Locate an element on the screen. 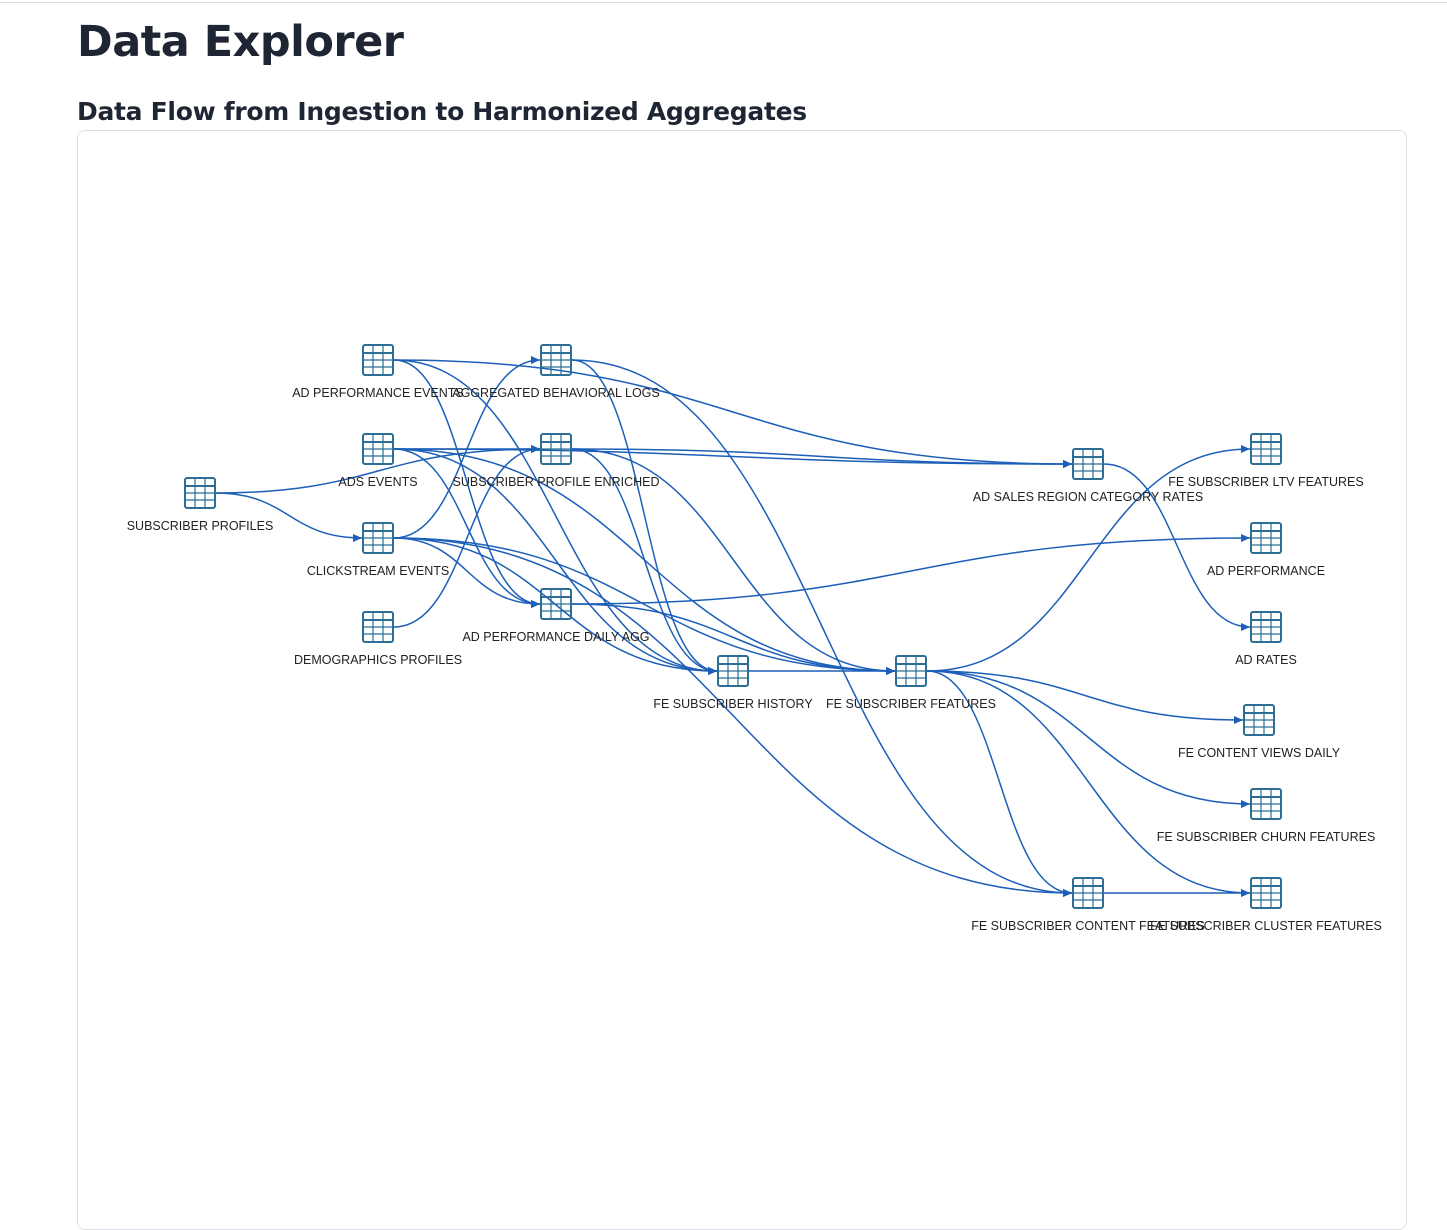 This screenshot has height=1230, width=1447. node-fe-subscriber-features: FE SUBSCRIBER FEATURES is located at coordinates (911, 683).